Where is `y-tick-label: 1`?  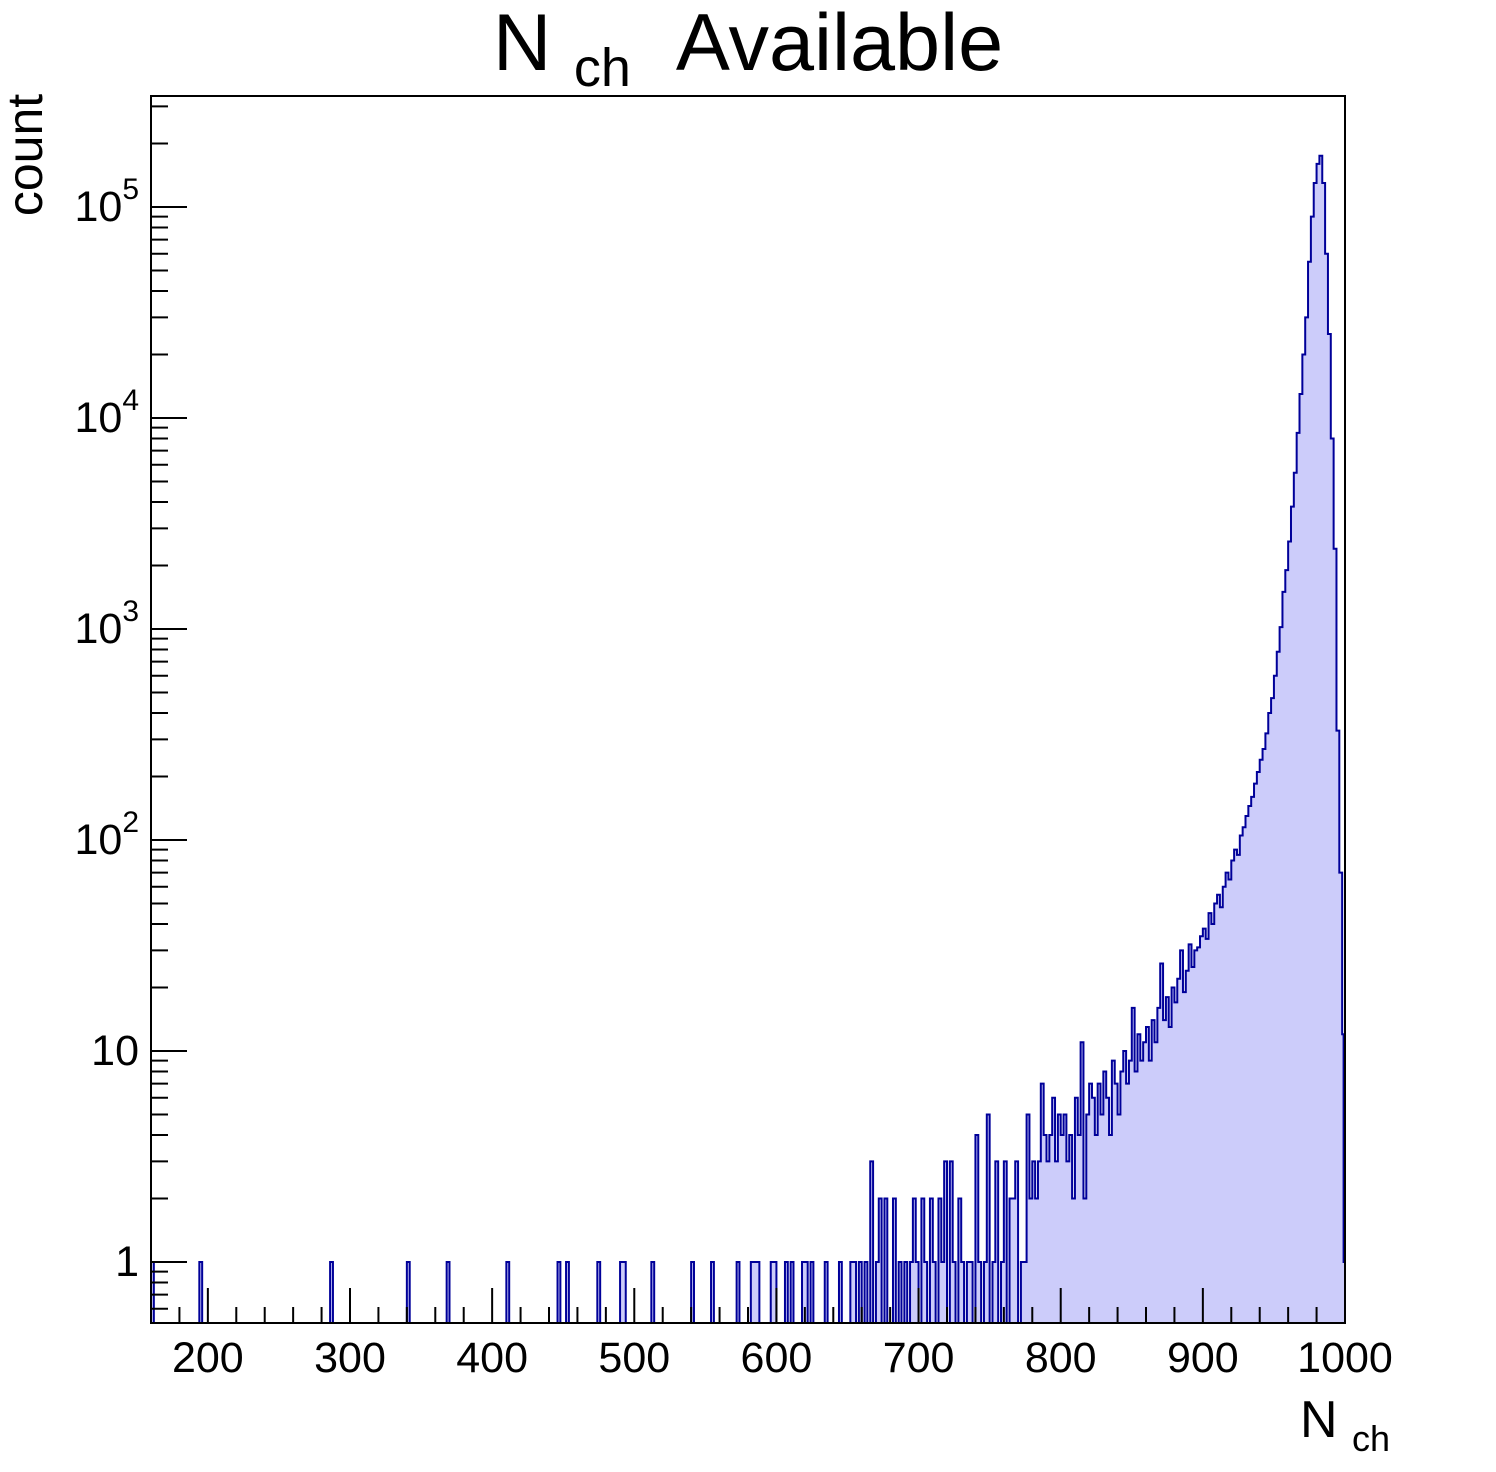
y-tick-label: 1 is located at coordinates (127, 1262).